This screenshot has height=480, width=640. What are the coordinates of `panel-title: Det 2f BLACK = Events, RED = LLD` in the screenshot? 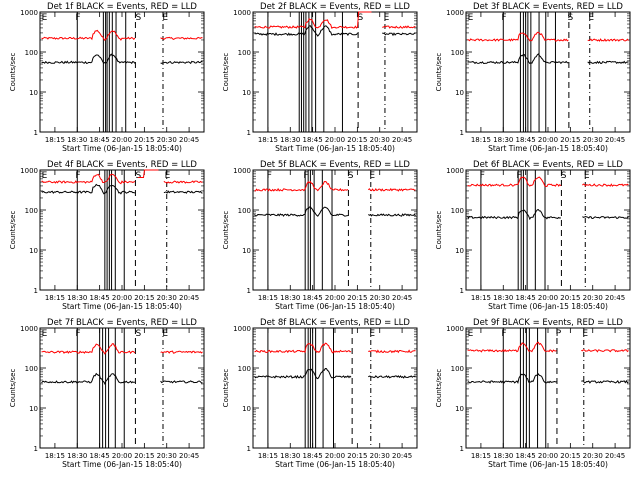 It's located at (335, 7).